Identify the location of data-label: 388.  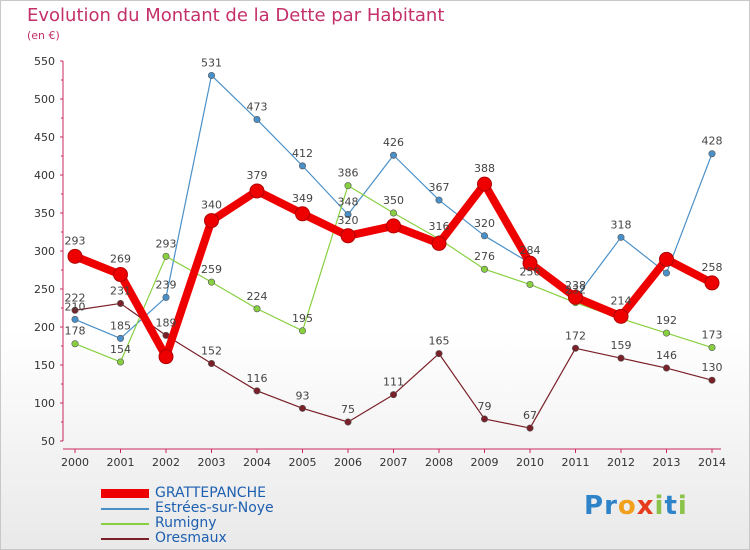
(484, 168).